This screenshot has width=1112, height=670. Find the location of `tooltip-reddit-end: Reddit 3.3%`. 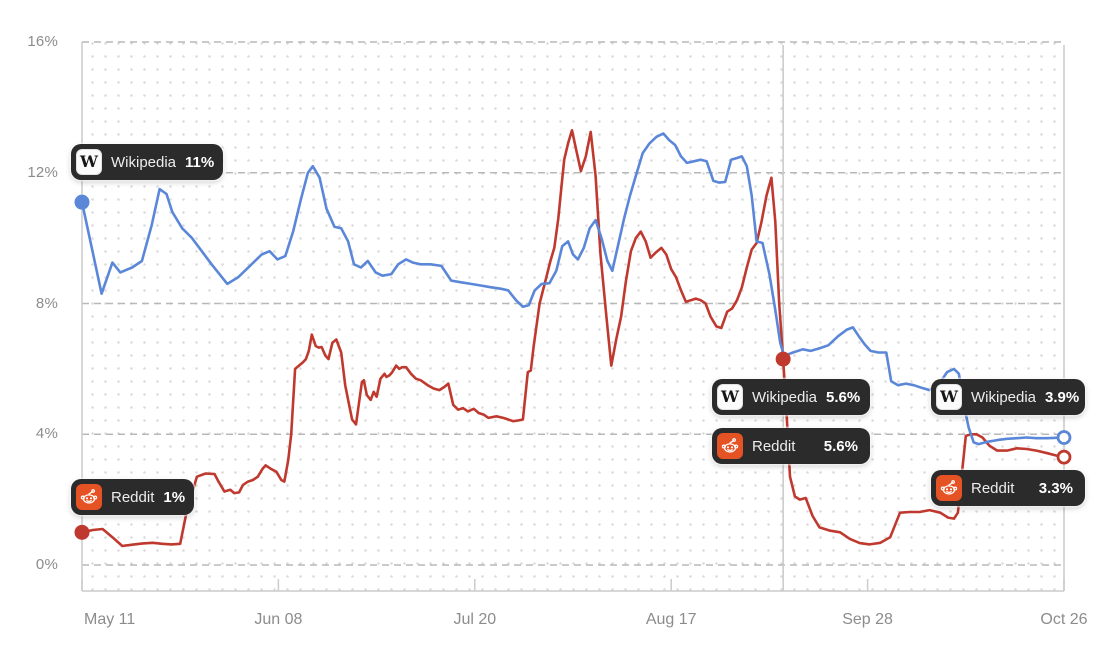

tooltip-reddit-end: Reddit 3.3% is located at coordinates (1008, 488).